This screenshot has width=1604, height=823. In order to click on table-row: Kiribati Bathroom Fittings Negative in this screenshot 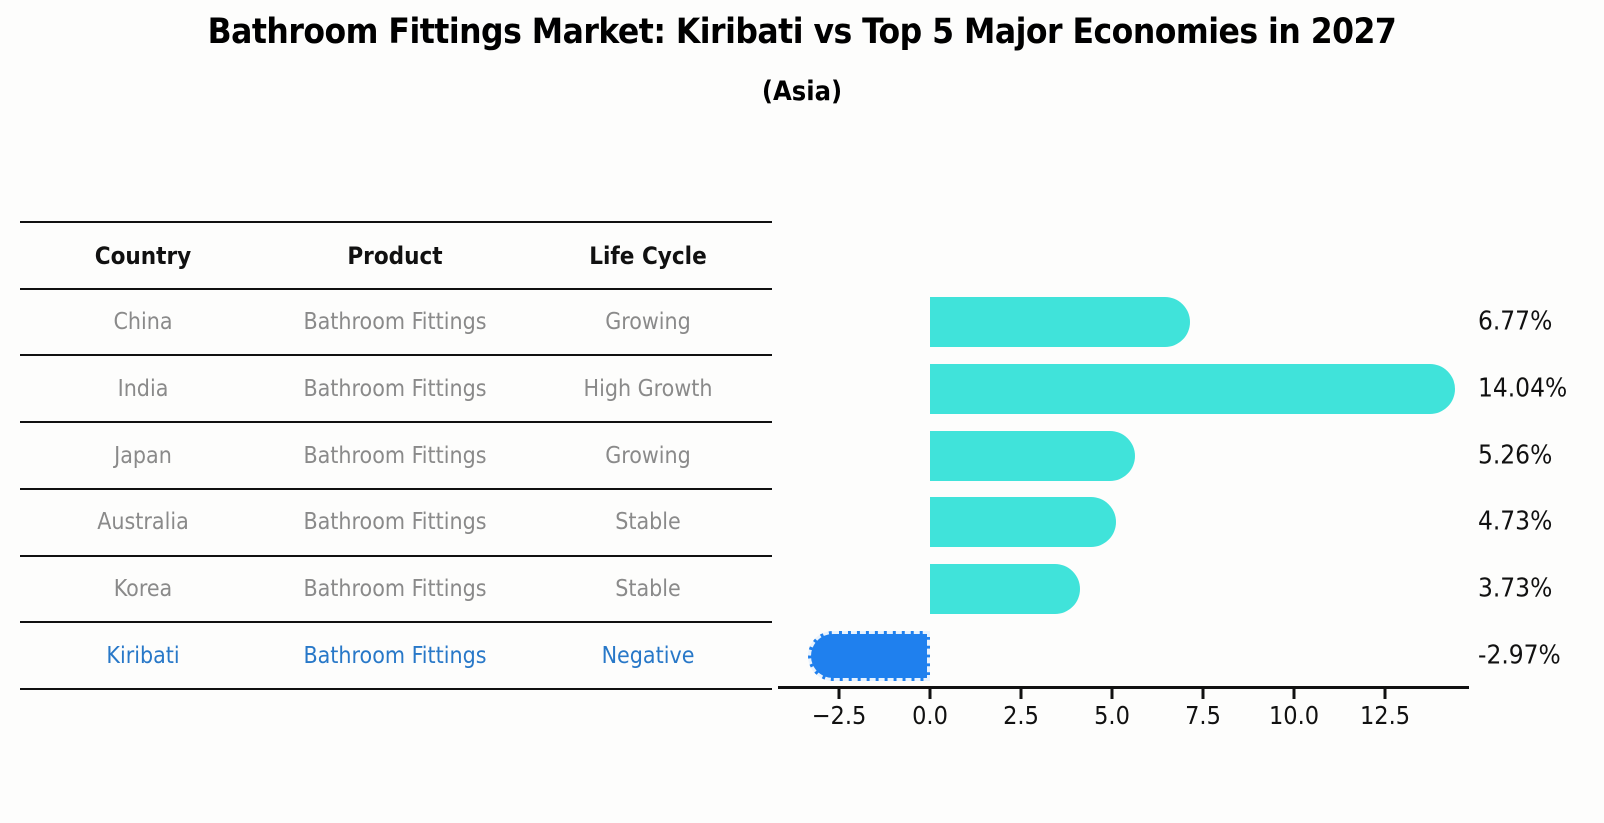, I will do `click(396, 655)`.